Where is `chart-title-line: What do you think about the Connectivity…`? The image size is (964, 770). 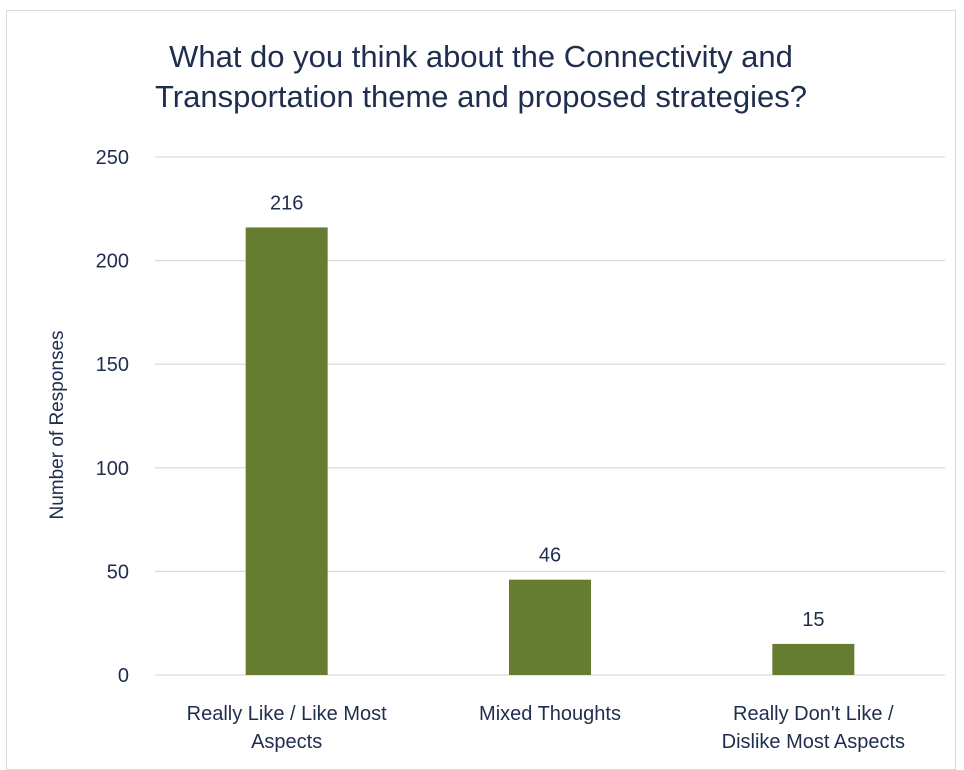 chart-title-line: What do you think about the Connectivity… is located at coordinates (481, 56).